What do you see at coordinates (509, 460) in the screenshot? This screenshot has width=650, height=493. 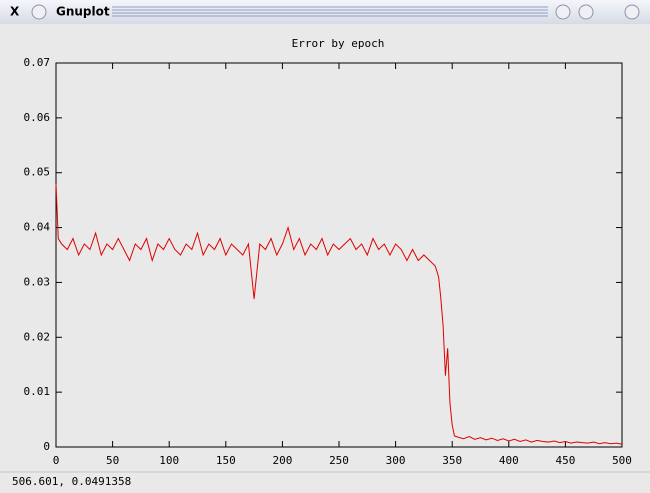 I see `x-tick-label: 400` at bounding box center [509, 460].